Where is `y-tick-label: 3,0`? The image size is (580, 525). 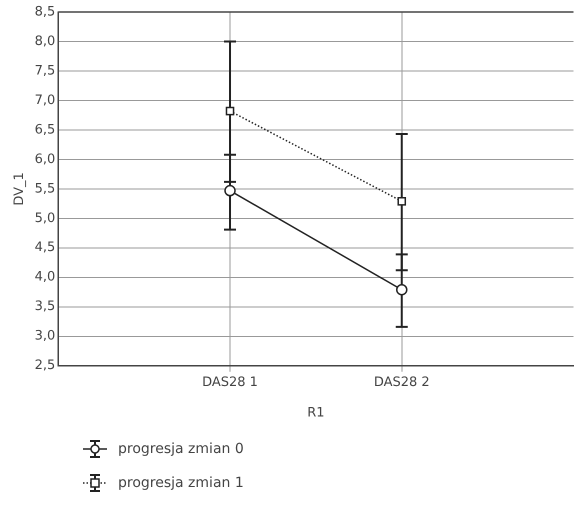 y-tick-label: 3,0 is located at coordinates (45, 336).